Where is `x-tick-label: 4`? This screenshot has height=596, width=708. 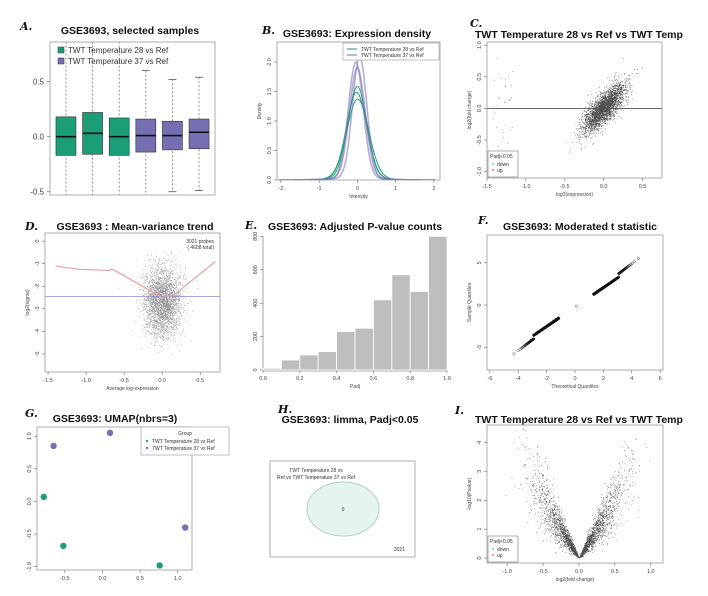
x-tick-label: 4 is located at coordinates (631, 379).